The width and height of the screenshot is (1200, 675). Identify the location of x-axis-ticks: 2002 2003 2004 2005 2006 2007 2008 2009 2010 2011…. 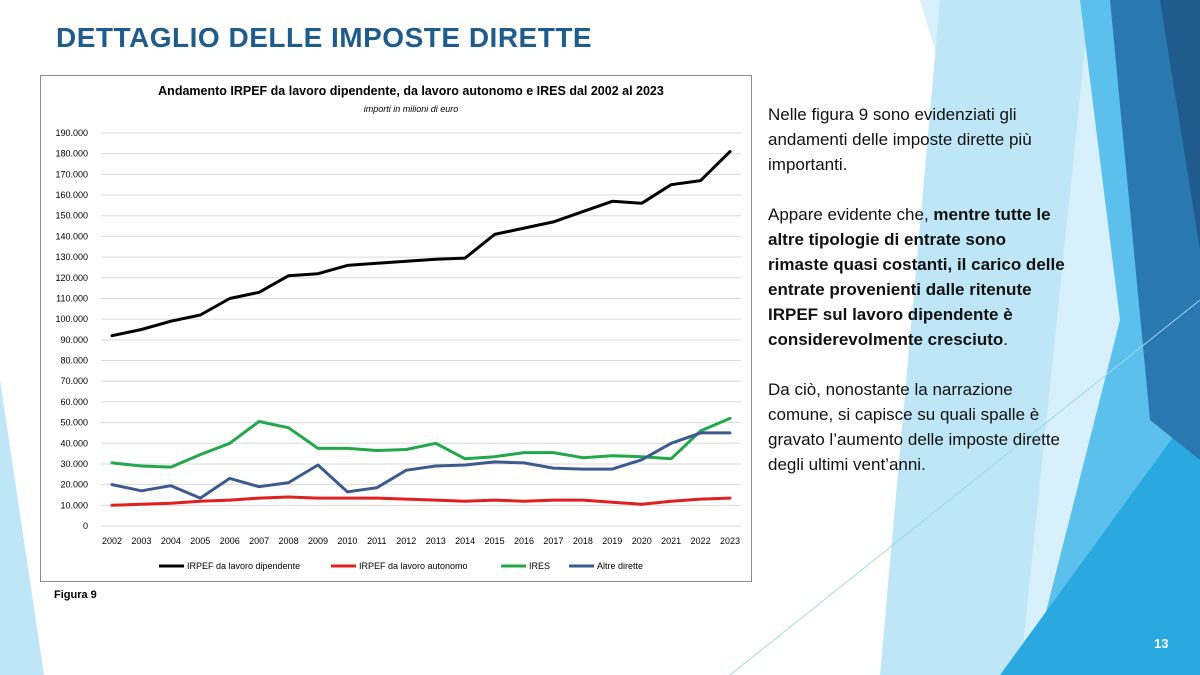
(421, 541).